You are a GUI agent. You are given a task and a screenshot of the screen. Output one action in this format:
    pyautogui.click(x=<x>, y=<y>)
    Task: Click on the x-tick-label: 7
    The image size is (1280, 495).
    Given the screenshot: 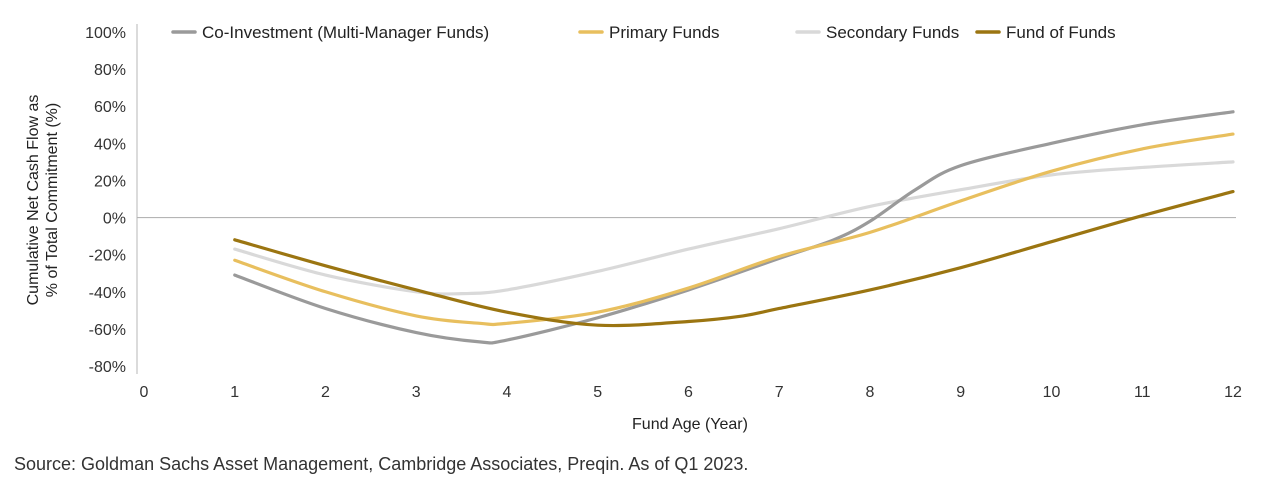 What is the action you would take?
    pyautogui.click(x=779, y=392)
    